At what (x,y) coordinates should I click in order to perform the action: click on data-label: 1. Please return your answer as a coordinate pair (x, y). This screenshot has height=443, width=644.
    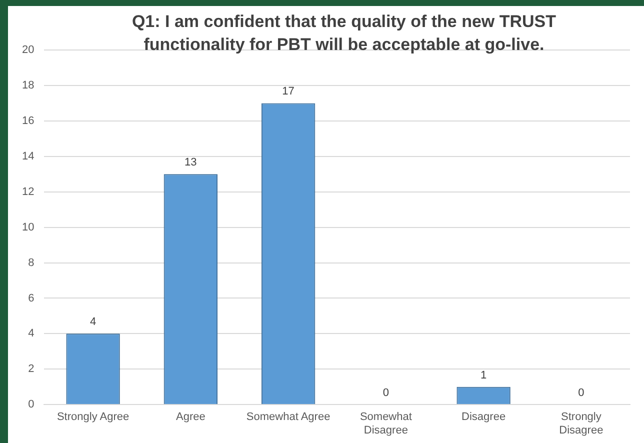
    Looking at the image, I should click on (483, 375).